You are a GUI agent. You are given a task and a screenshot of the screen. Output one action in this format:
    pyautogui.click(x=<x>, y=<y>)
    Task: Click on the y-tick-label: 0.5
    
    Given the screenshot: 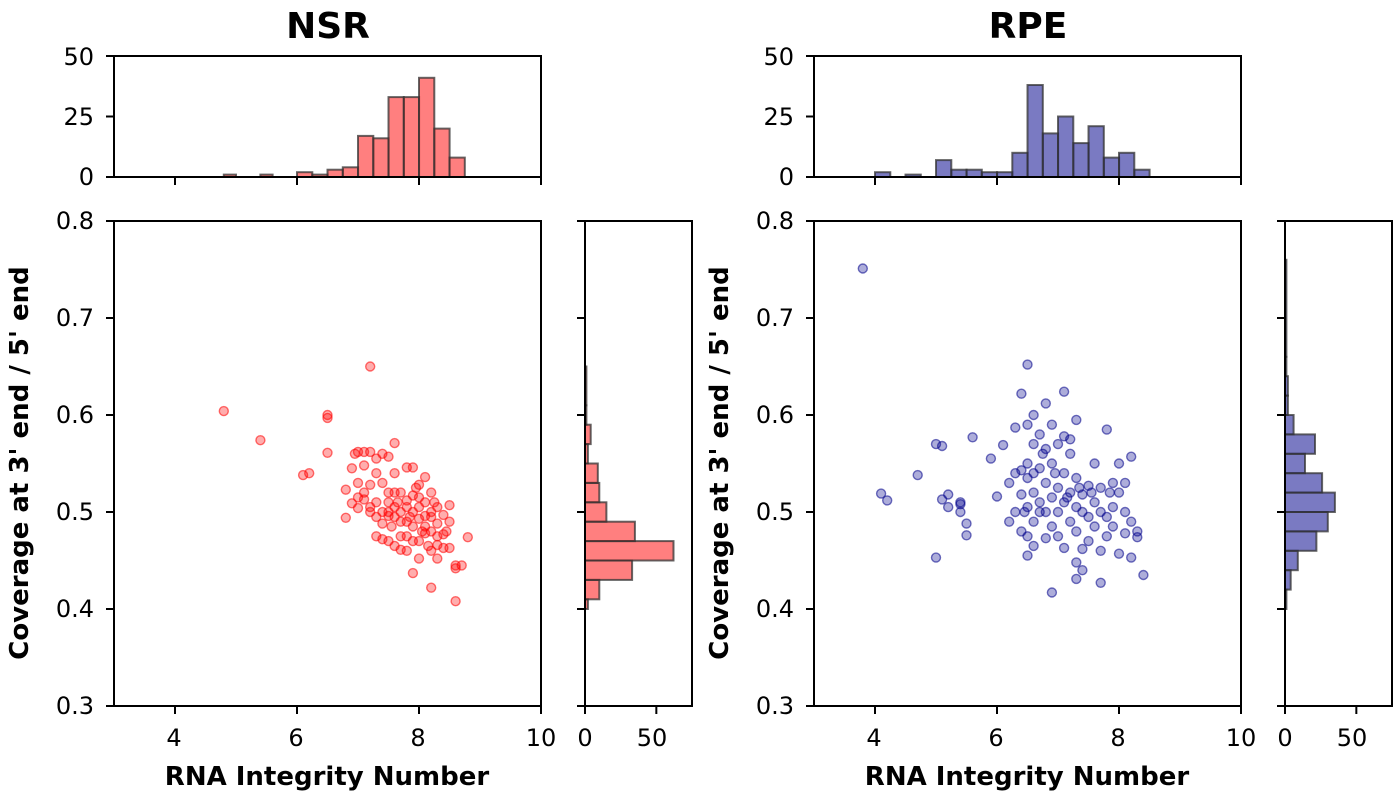 What is the action you would take?
    pyautogui.click(x=75, y=512)
    